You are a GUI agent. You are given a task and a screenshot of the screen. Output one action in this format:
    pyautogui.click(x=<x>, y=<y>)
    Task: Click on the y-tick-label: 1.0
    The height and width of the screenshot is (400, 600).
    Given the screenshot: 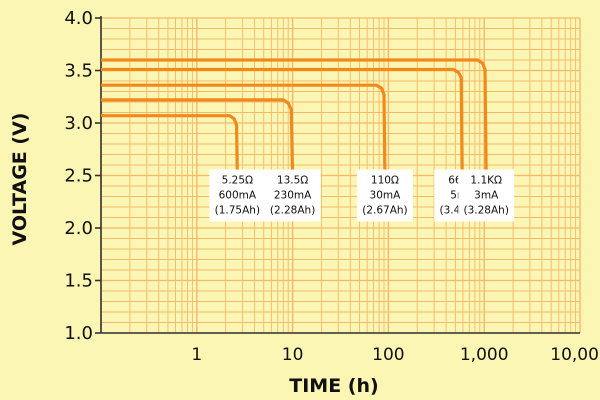 What is the action you would take?
    pyautogui.click(x=78, y=333)
    